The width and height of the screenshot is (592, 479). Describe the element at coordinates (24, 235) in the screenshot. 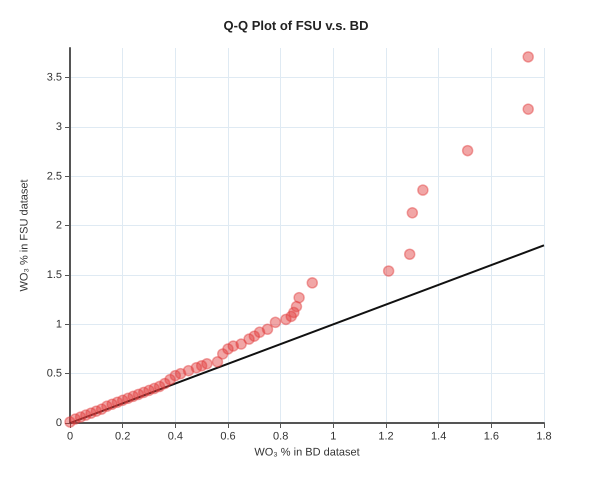

I see `y-axis-title: WO₃ % in FSU dataset` at that location.